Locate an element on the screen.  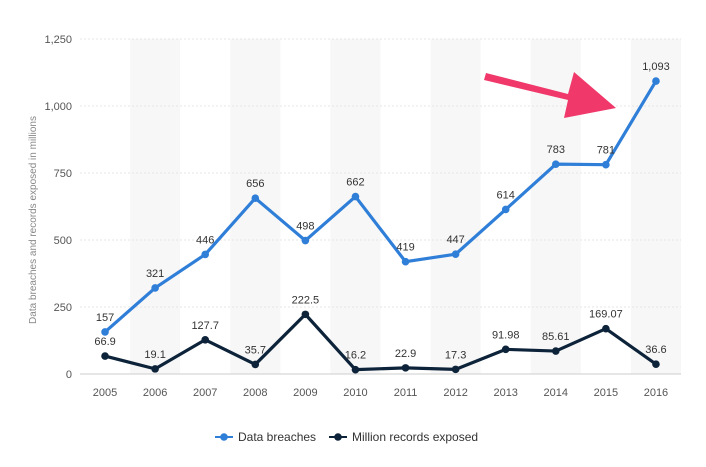
legend-item-0: Data breaches is located at coordinates (265, 437).